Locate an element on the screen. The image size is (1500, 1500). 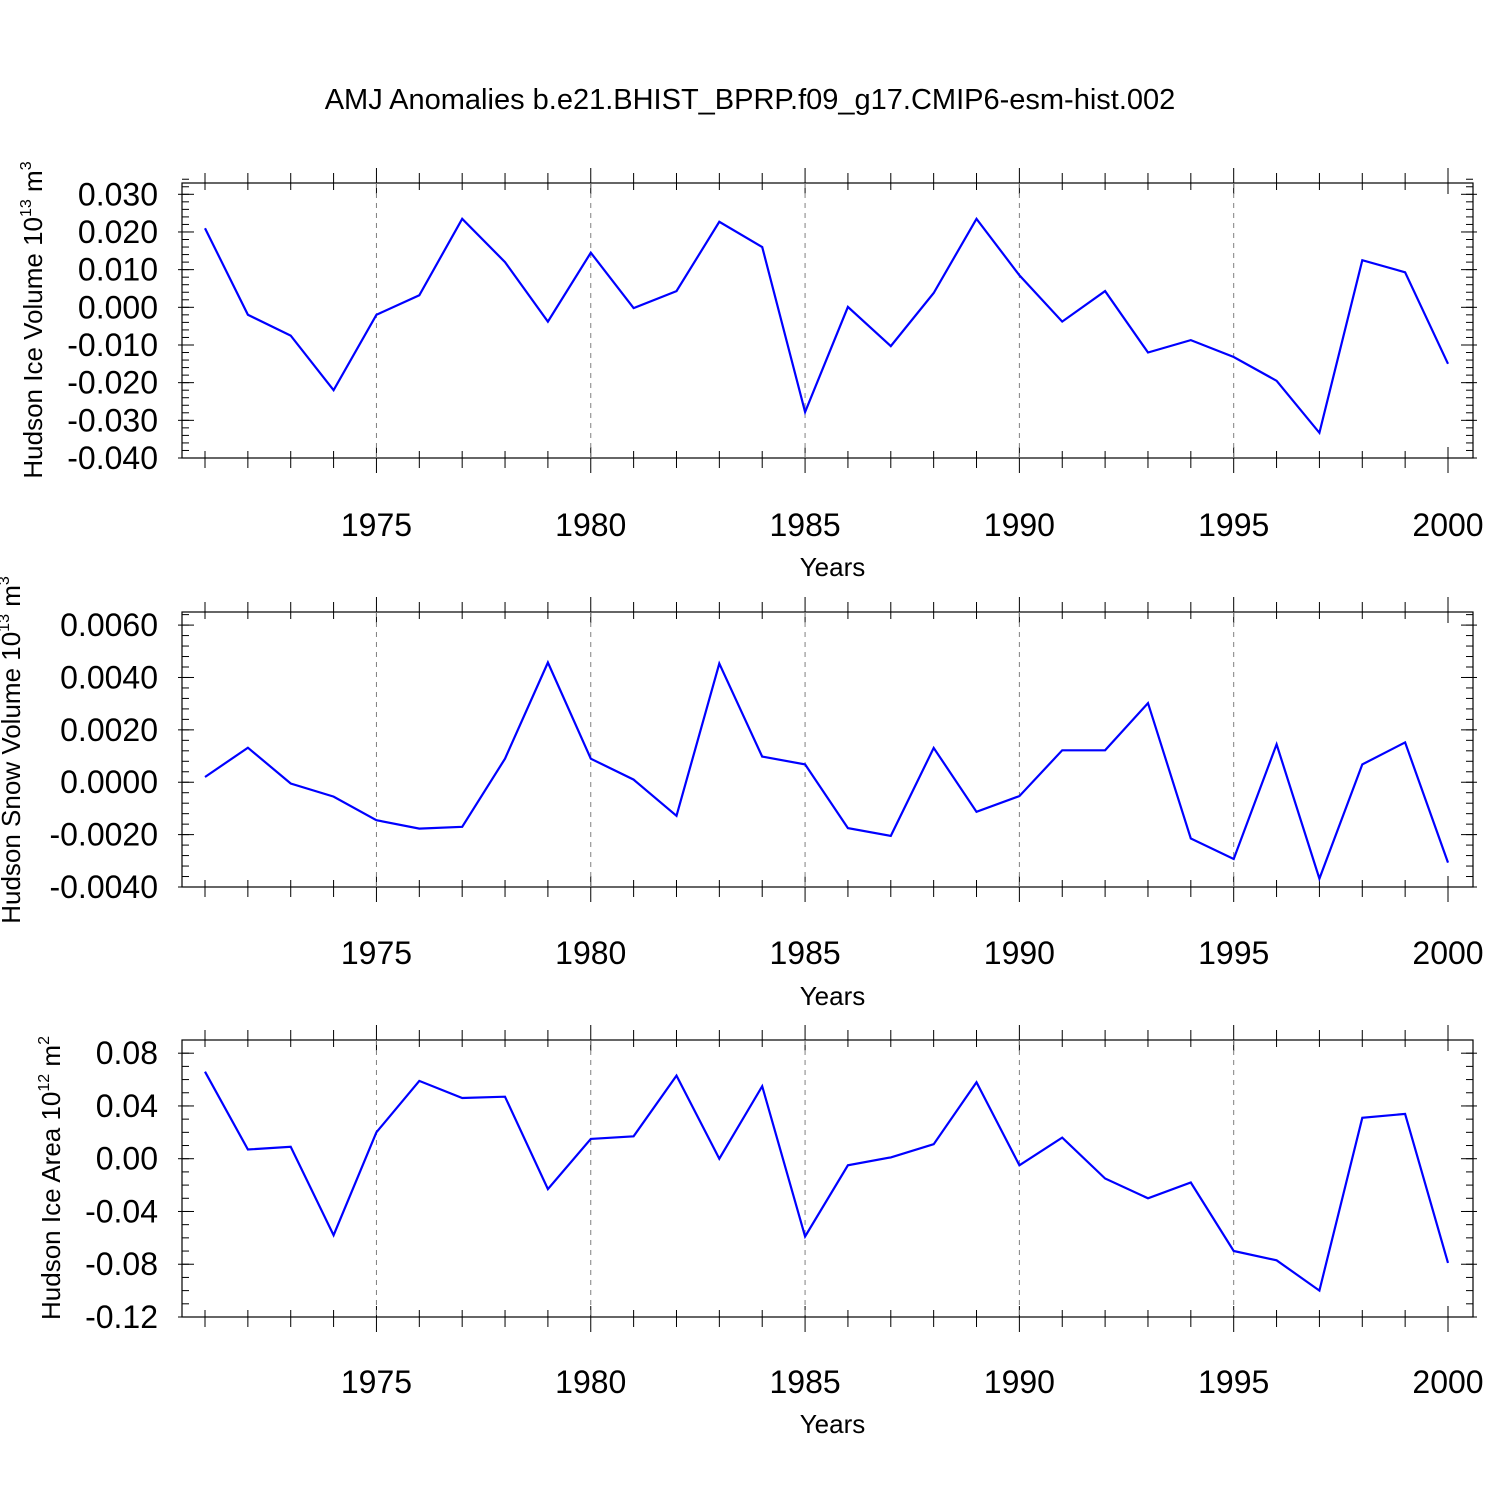
y-axis-label: Hudson Ice Volume 1013 m3 is located at coordinates (33, 319).